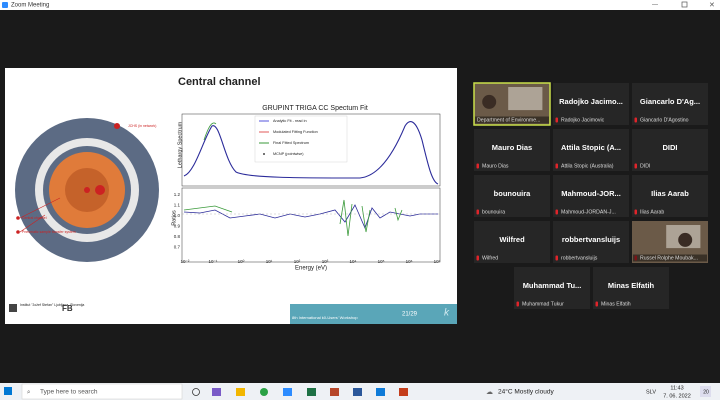 This screenshot has height=400, width=720. I want to click on label-background, so click(670, 258).